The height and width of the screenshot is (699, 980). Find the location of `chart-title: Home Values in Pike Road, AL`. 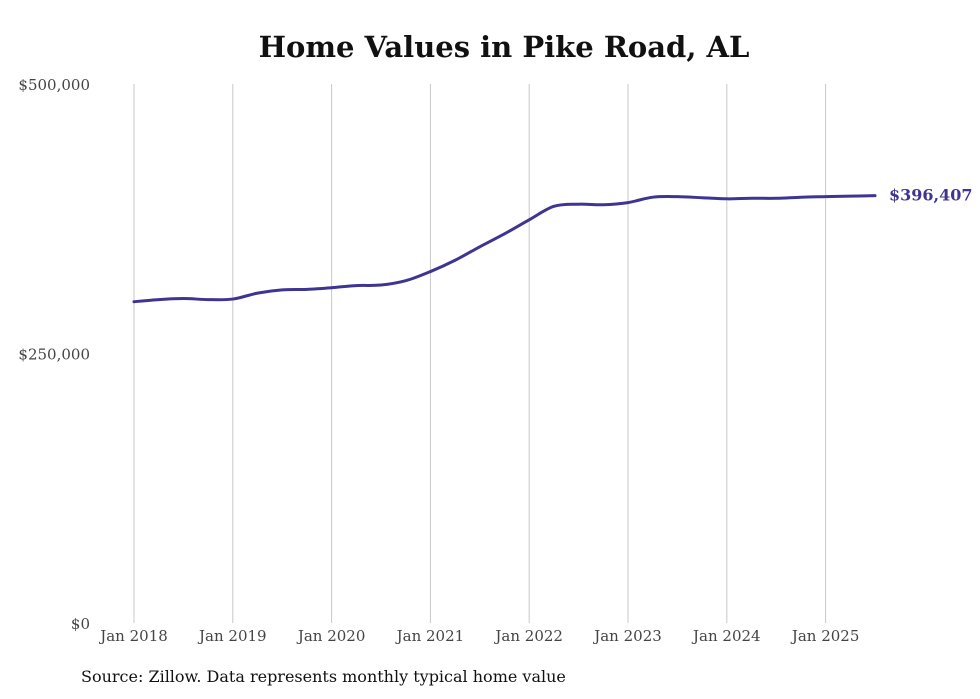

chart-title: Home Values in Pike Road, AL is located at coordinates (504, 47).